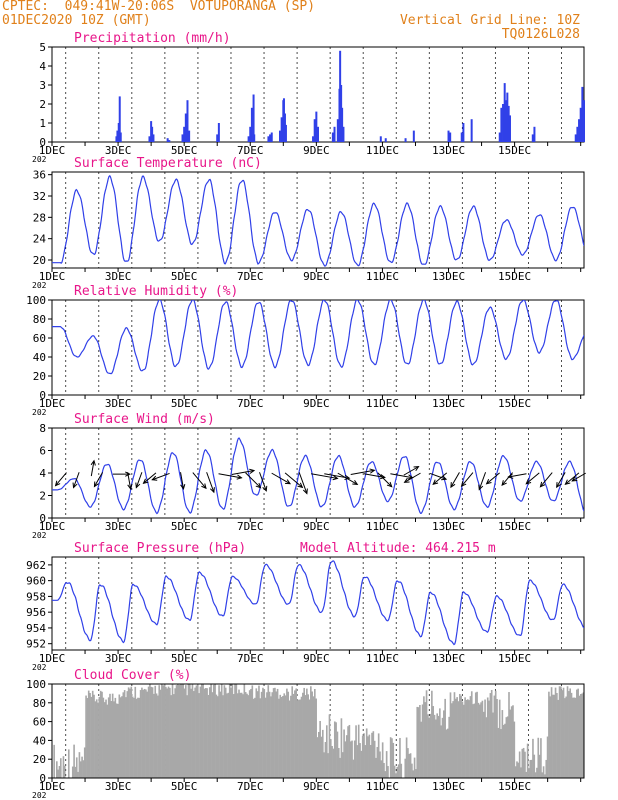  Describe the element at coordinates (39, 196) in the screenshot. I see `y-tick-label: 32` at that location.